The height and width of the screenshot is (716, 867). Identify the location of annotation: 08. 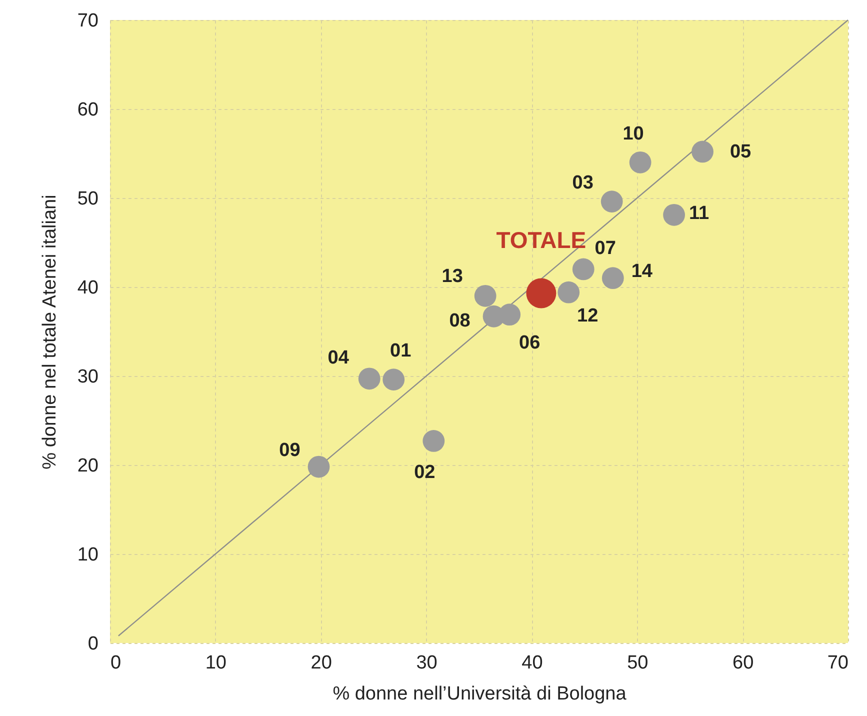
(459, 321).